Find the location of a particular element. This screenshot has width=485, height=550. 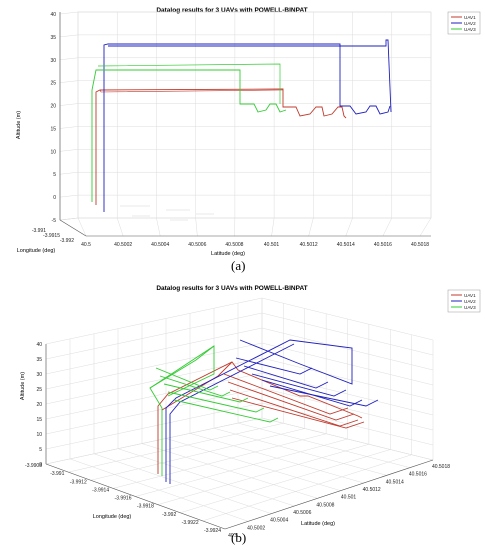

chart-a-ylabel: Longitude (deg) is located at coordinates (36, 251).